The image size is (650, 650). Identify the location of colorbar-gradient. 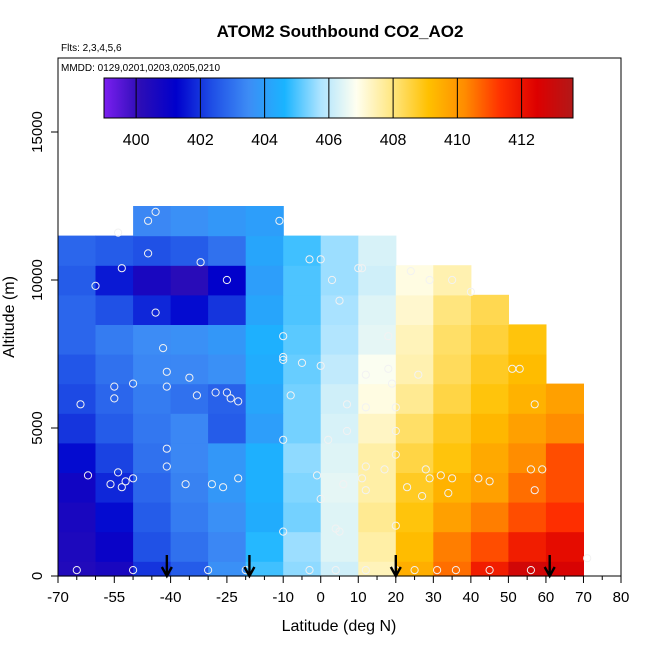
(338, 98).